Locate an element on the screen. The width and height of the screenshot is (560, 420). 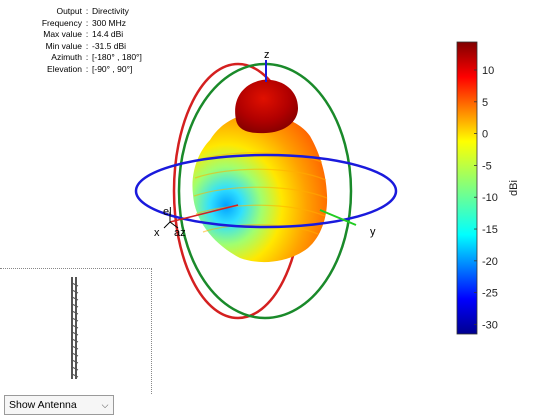
colorbar-tick-label: -25 is located at coordinates (490, 294).